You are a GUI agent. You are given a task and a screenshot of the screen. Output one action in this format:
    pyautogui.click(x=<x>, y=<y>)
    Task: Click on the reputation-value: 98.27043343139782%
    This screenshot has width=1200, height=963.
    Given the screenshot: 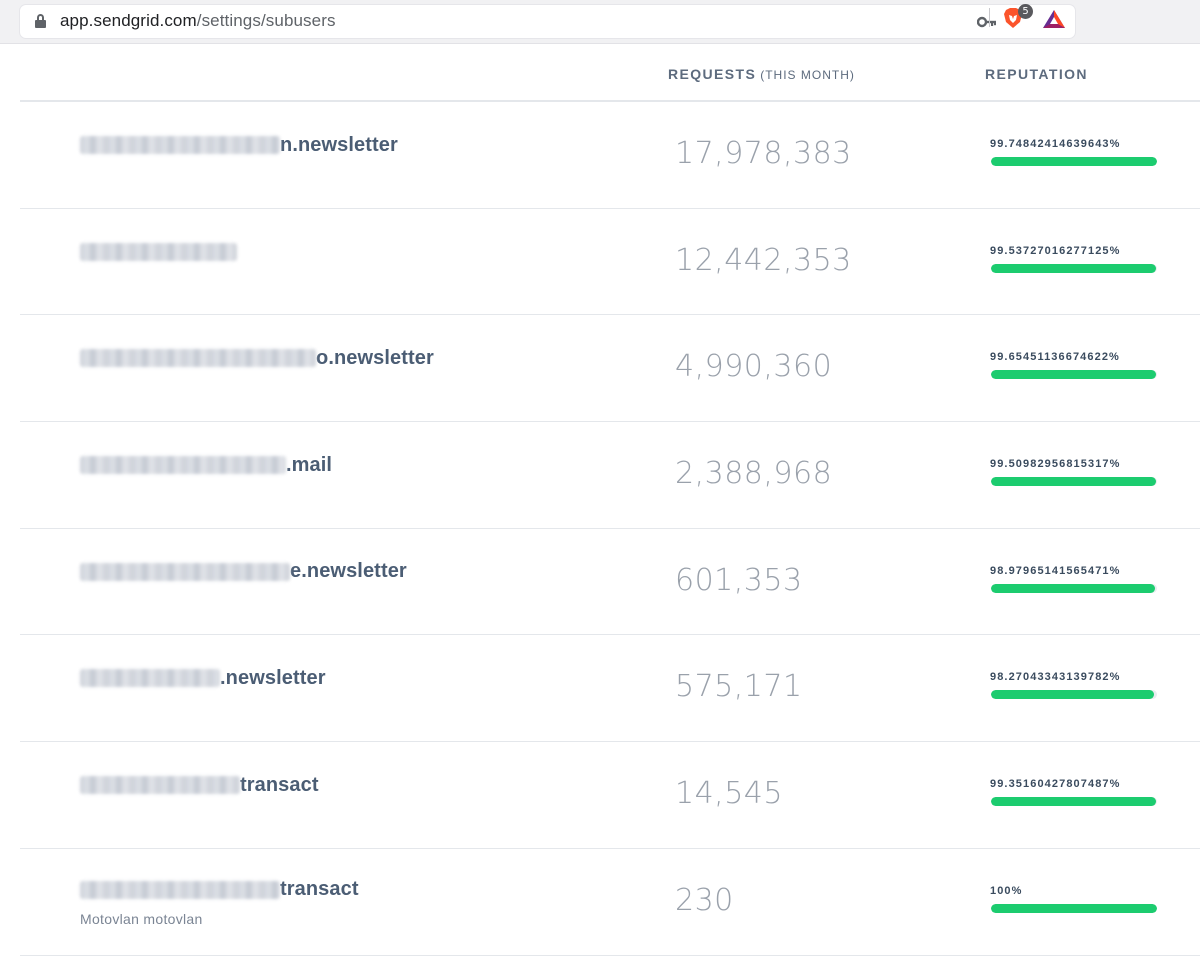 What is the action you would take?
    pyautogui.click(x=1055, y=677)
    